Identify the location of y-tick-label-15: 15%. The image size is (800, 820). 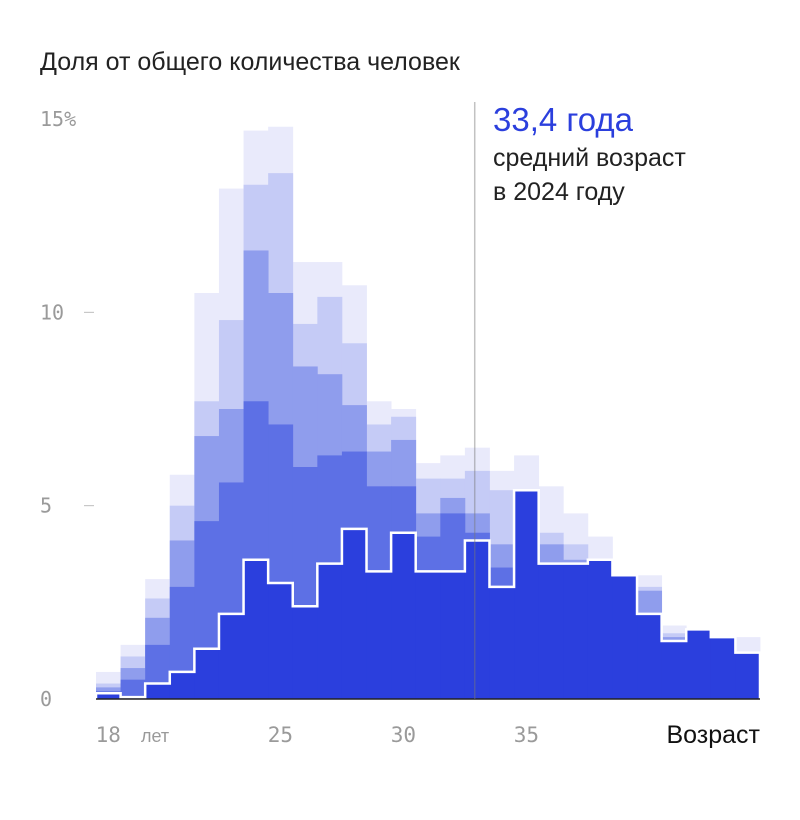
(58, 119).